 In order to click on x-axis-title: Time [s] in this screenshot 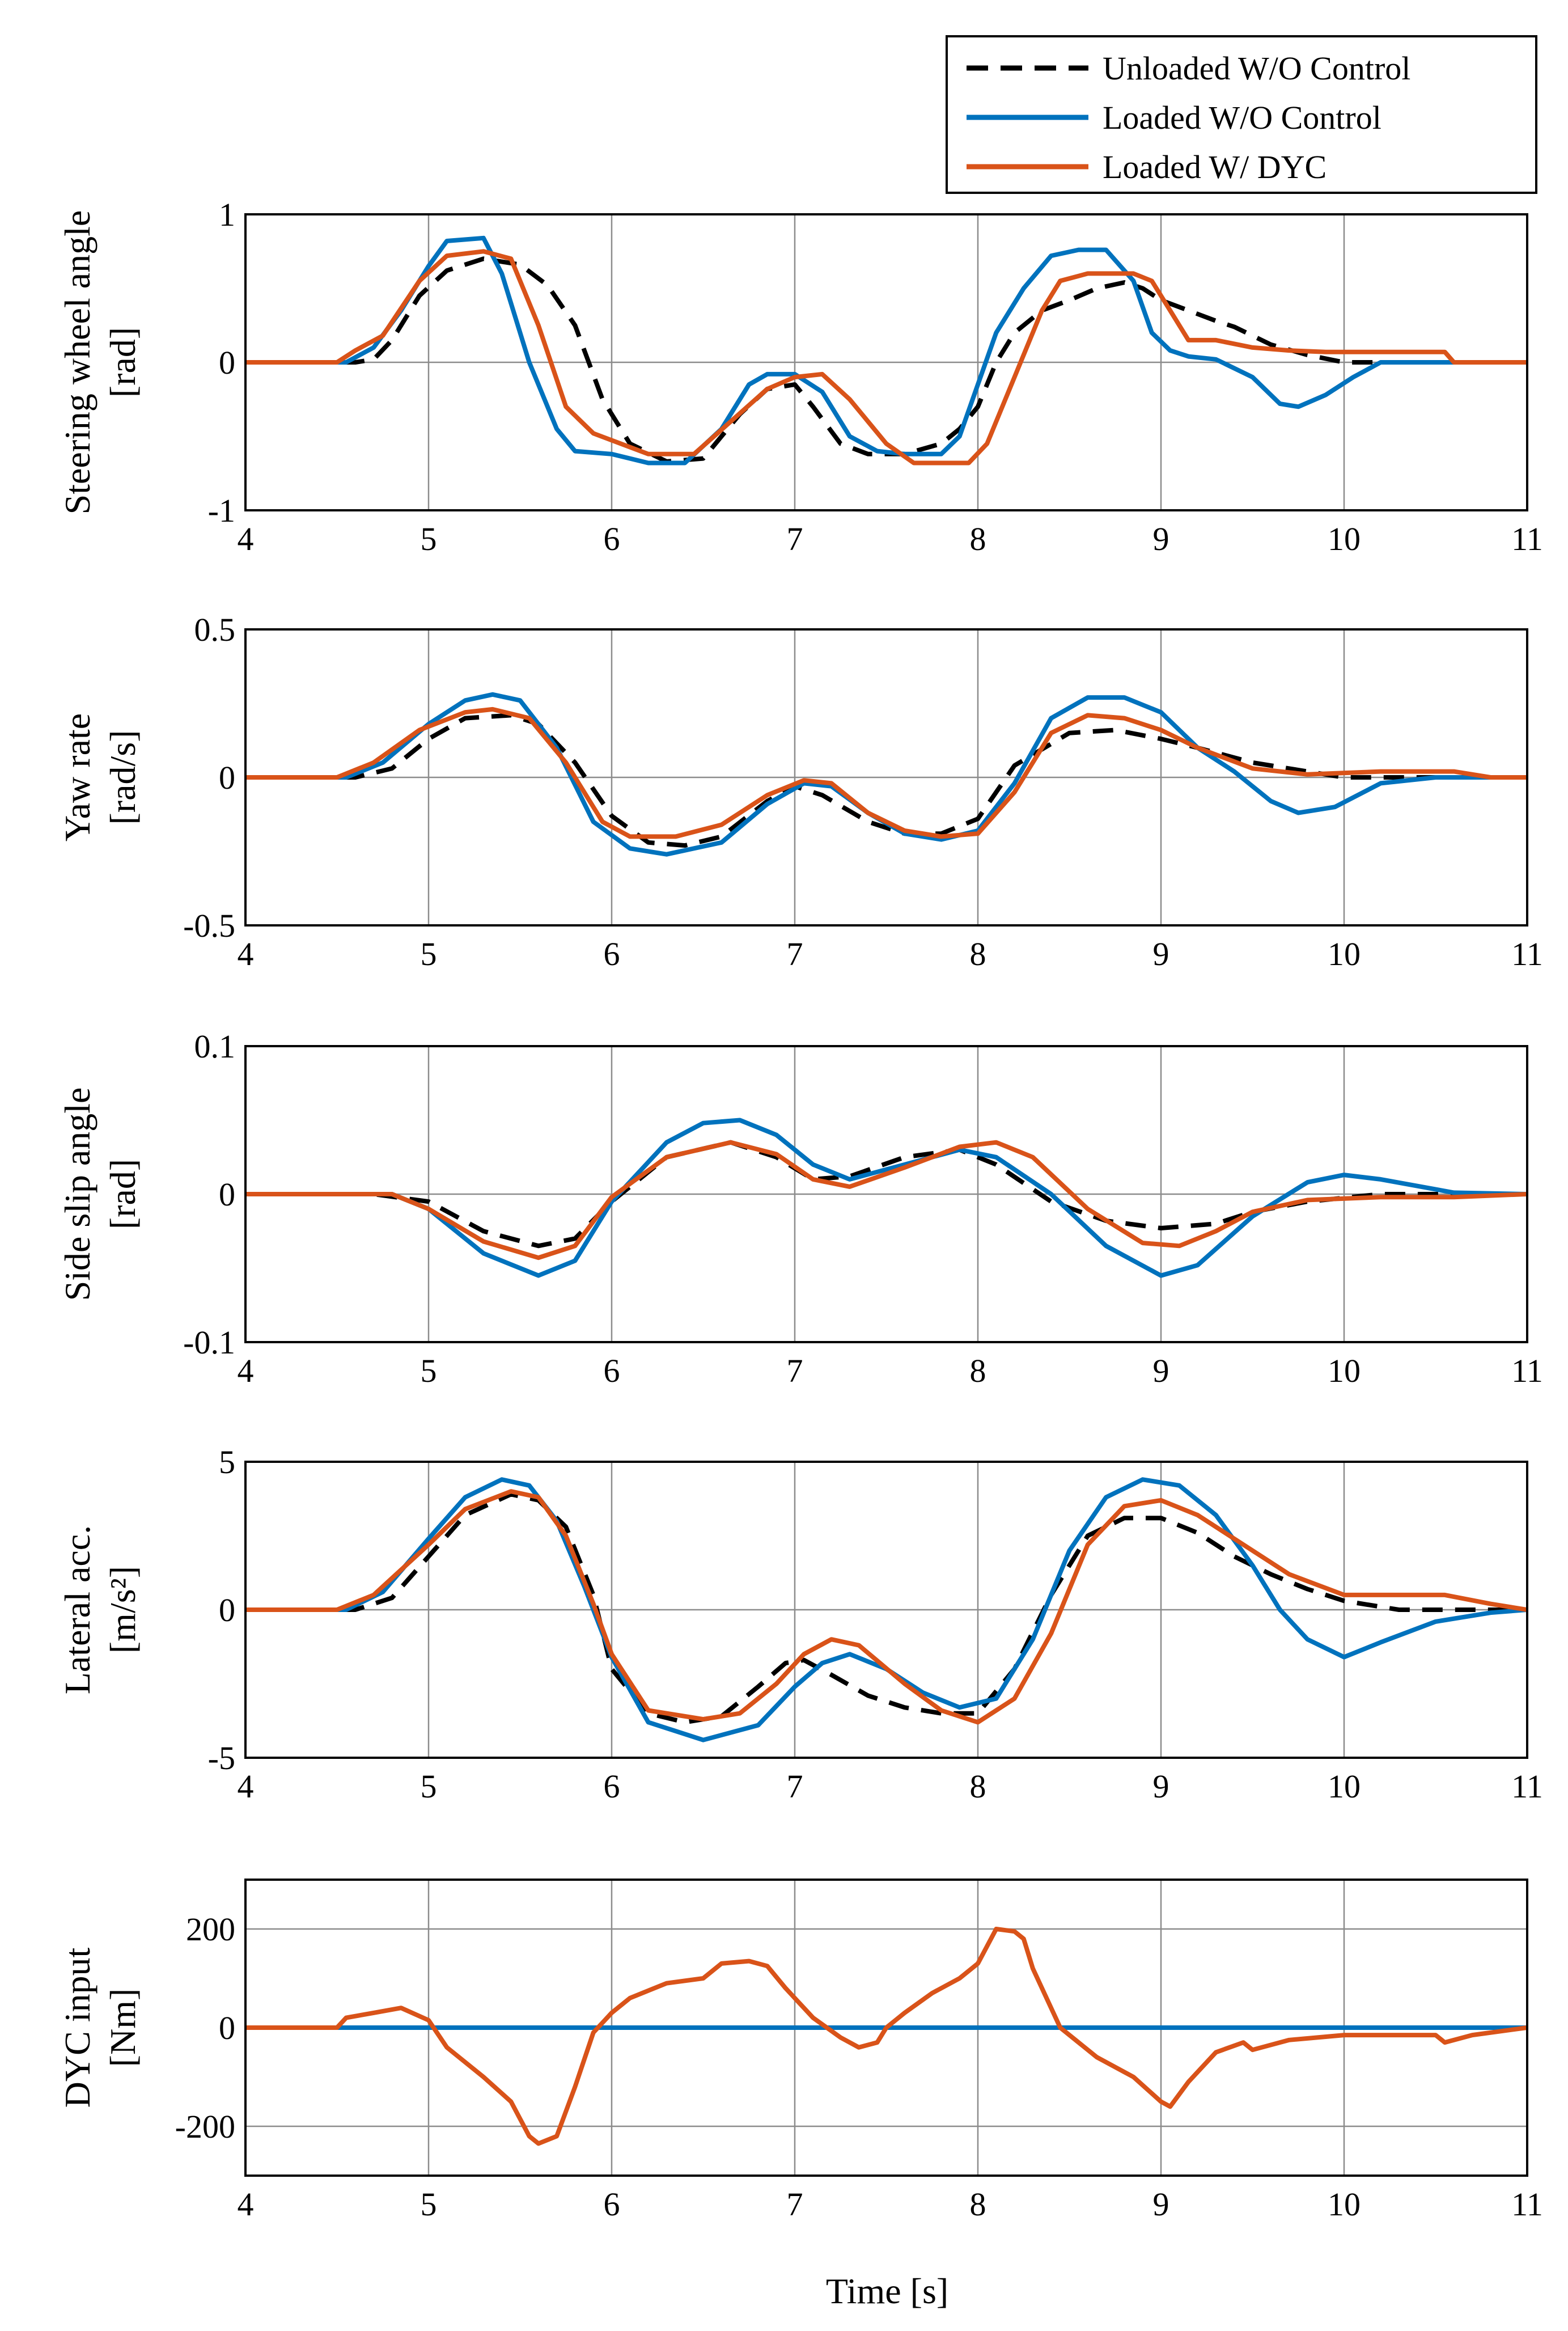, I will do `click(887, 2291)`.